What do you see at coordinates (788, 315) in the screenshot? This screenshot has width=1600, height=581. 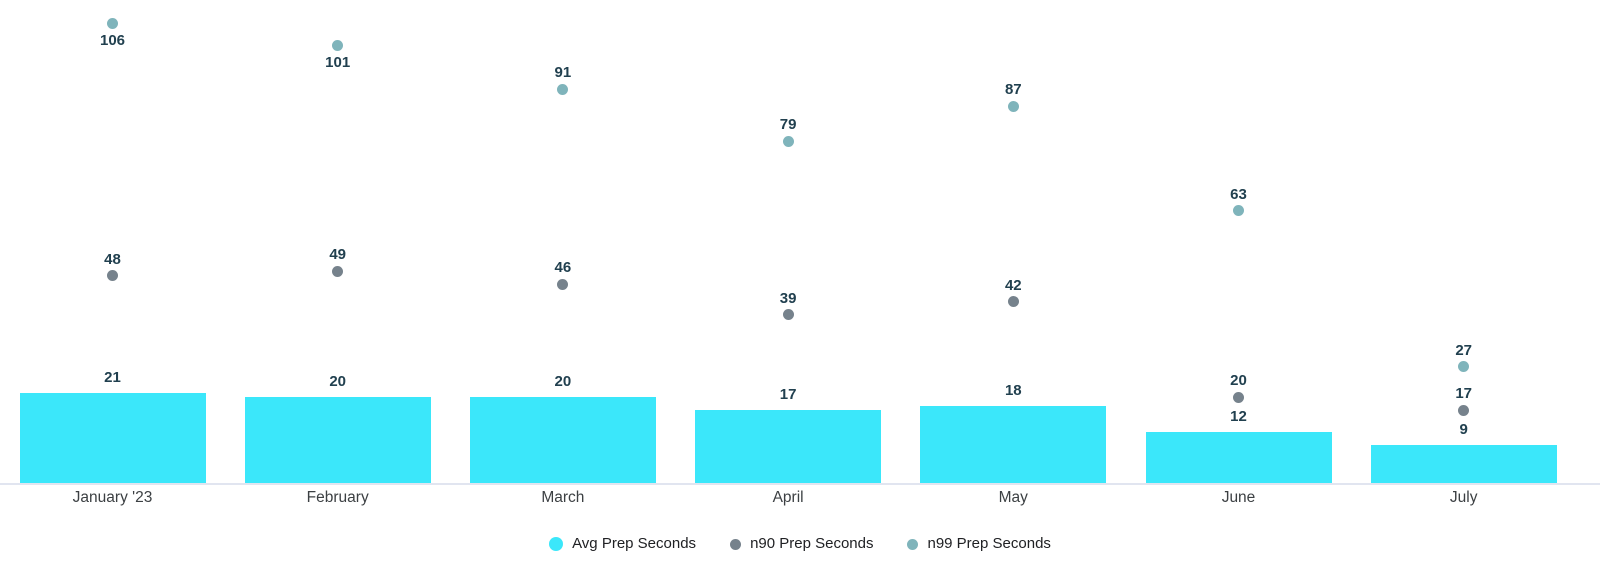 I see `n90-dot-april` at bounding box center [788, 315].